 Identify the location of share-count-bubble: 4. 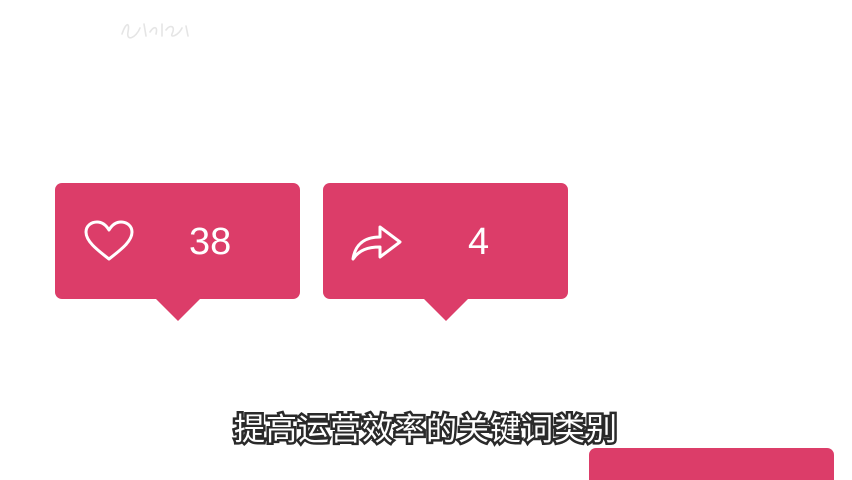
(445, 252).